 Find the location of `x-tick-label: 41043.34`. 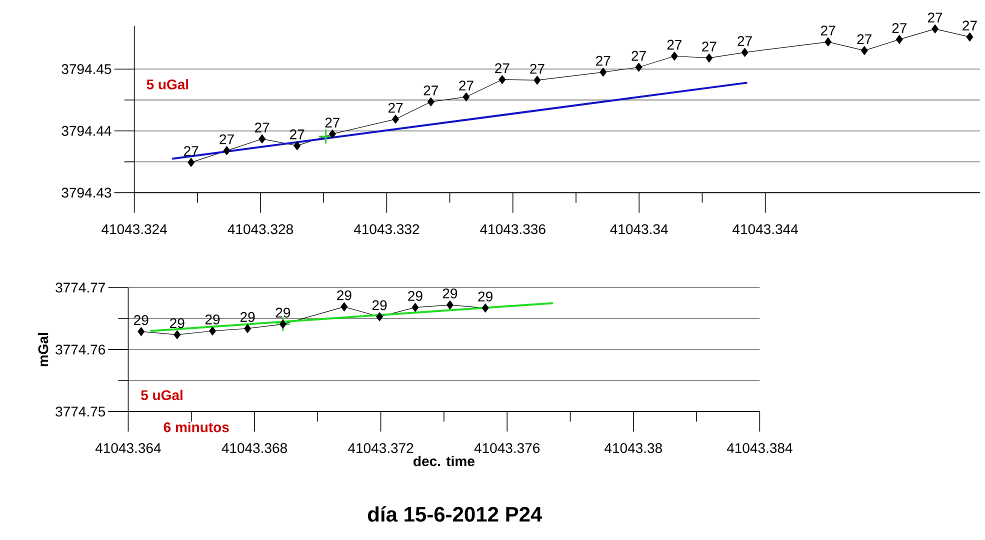

x-tick-label: 41043.34 is located at coordinates (639, 229).